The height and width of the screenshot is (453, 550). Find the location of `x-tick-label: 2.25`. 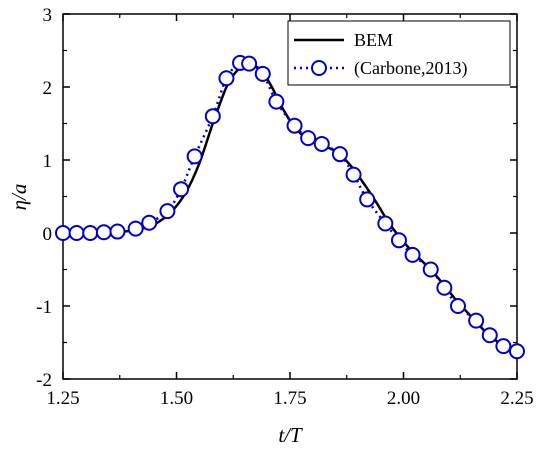

x-tick-label: 2.25 is located at coordinates (516, 398).